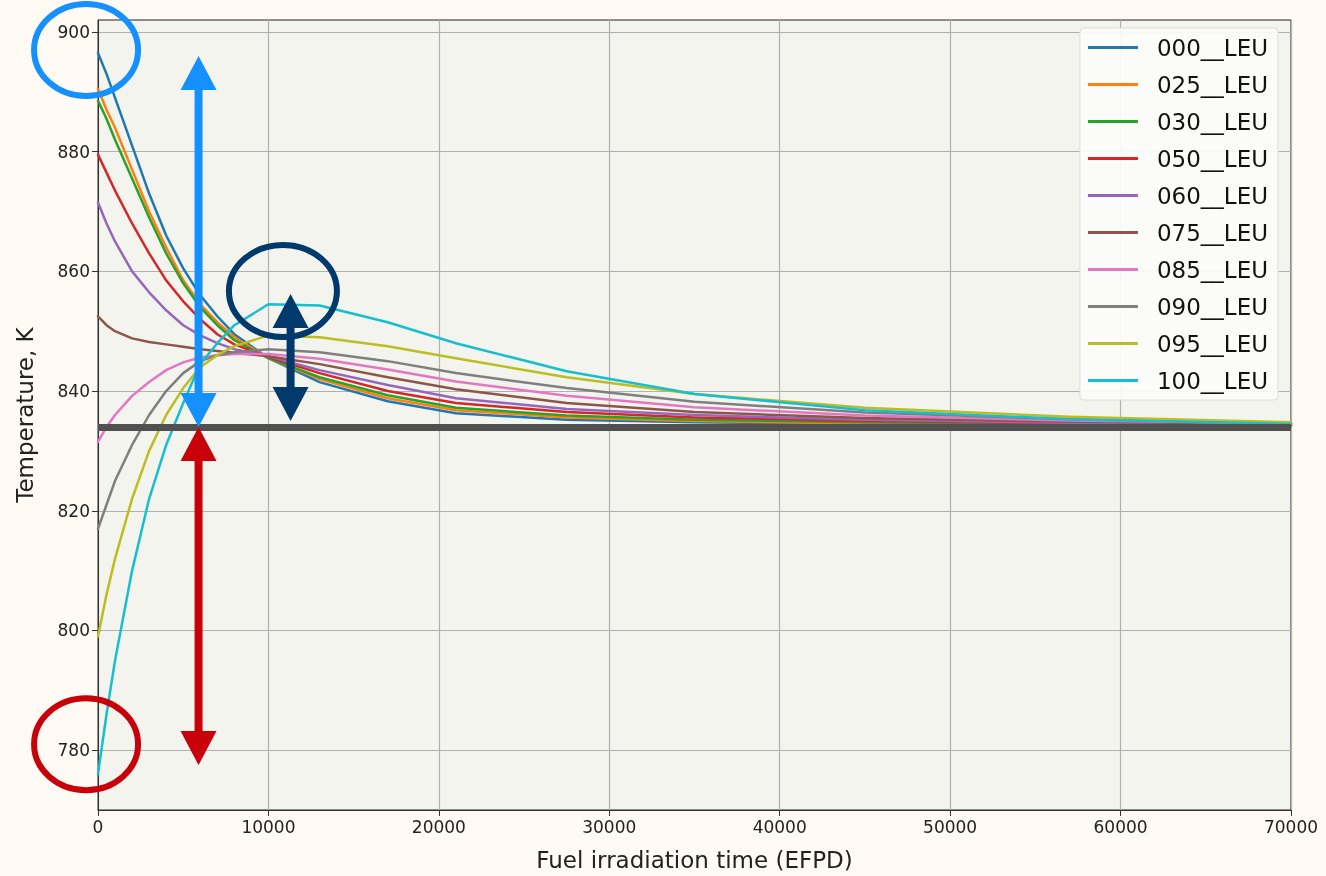 Image resolution: width=1326 pixels, height=876 pixels. I want to click on y-tick-label: 880, so click(73, 151).